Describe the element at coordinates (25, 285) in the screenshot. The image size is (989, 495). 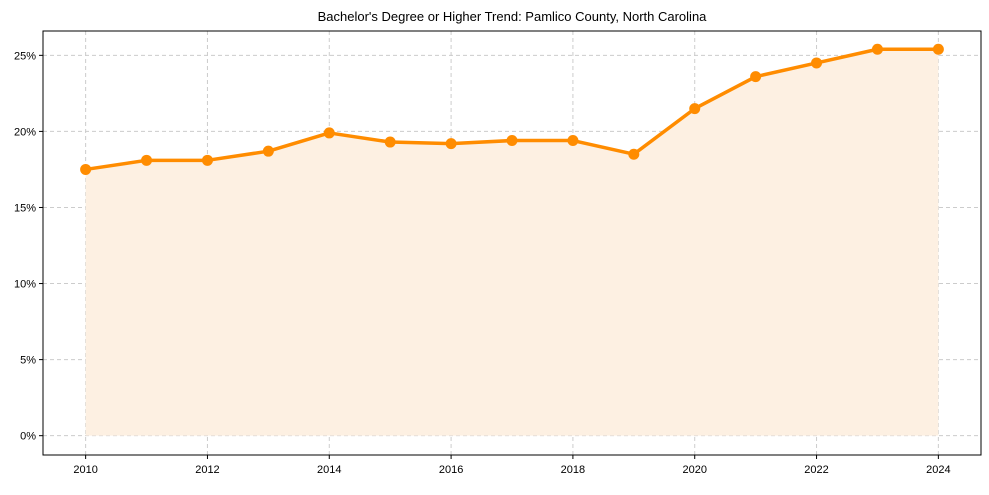
I see `y-tick-label: 10%` at that location.